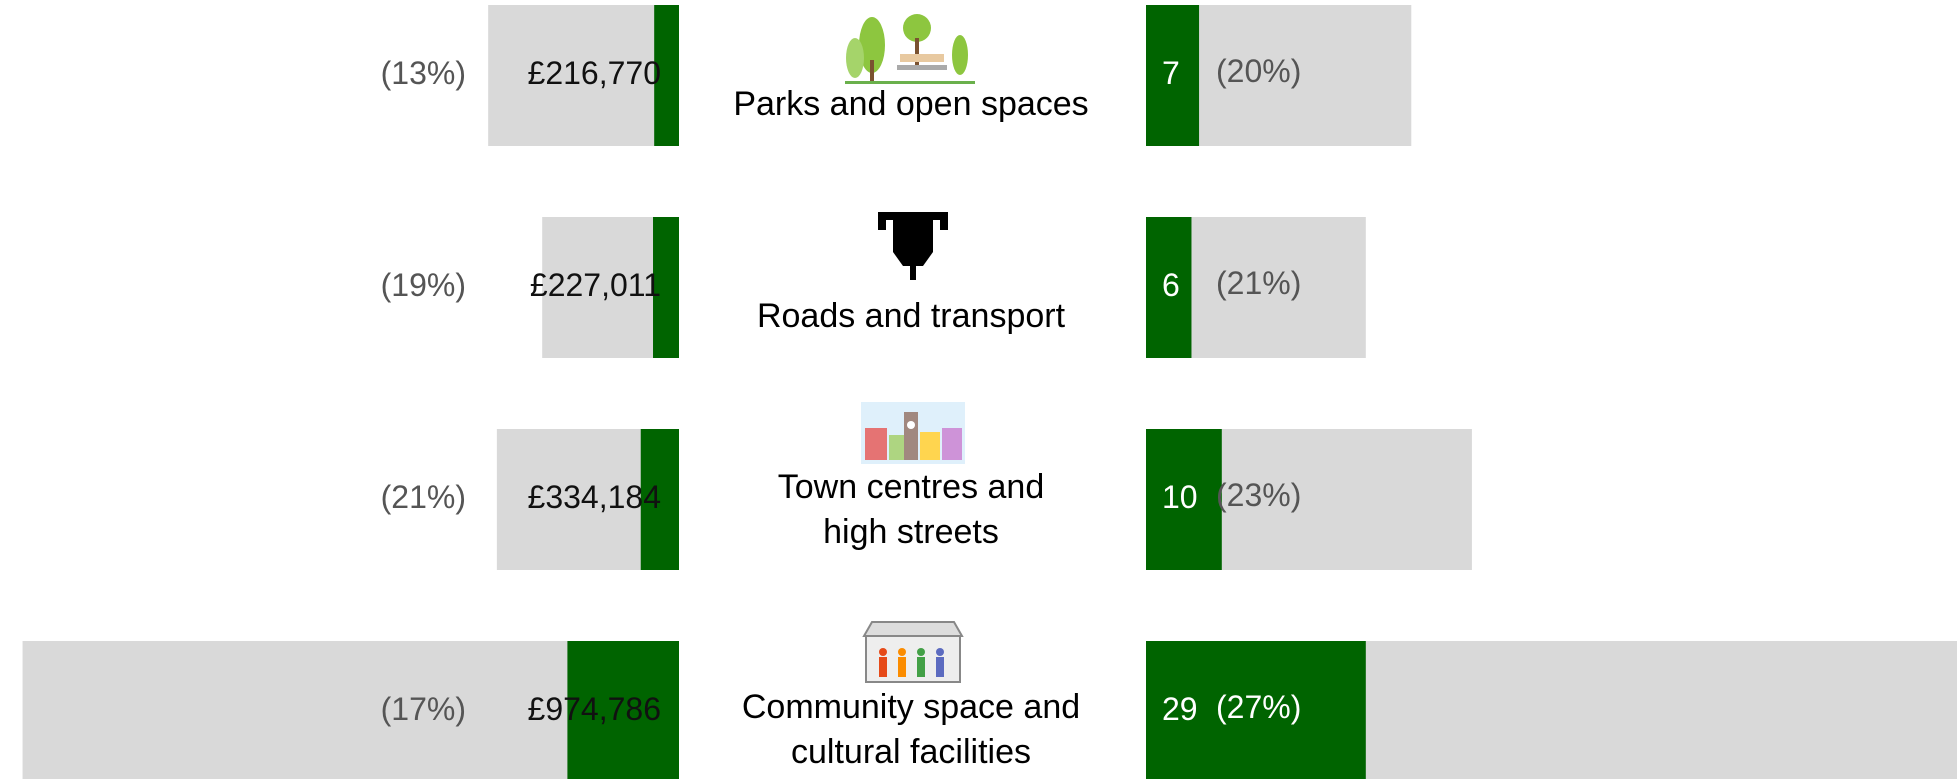 This screenshot has height=779, width=1957. What do you see at coordinates (594, 709) in the screenshot?
I see `funding-label: £974,786` at bounding box center [594, 709].